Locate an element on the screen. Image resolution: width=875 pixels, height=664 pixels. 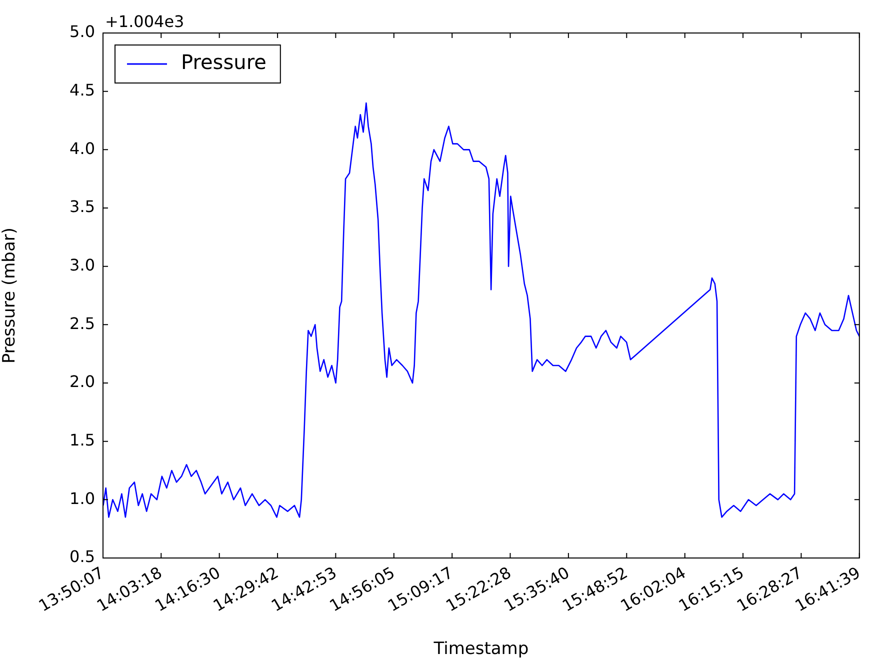
y-tick-label: 1.0 is located at coordinates (82, 498).